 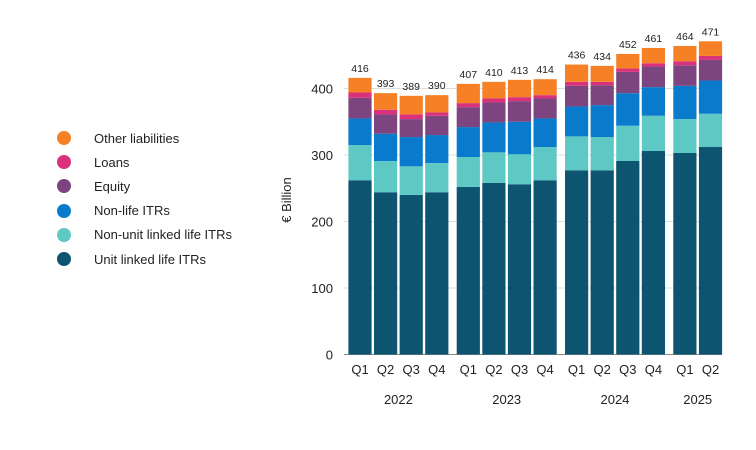 I want to click on total-label: 407, so click(x=469, y=75).